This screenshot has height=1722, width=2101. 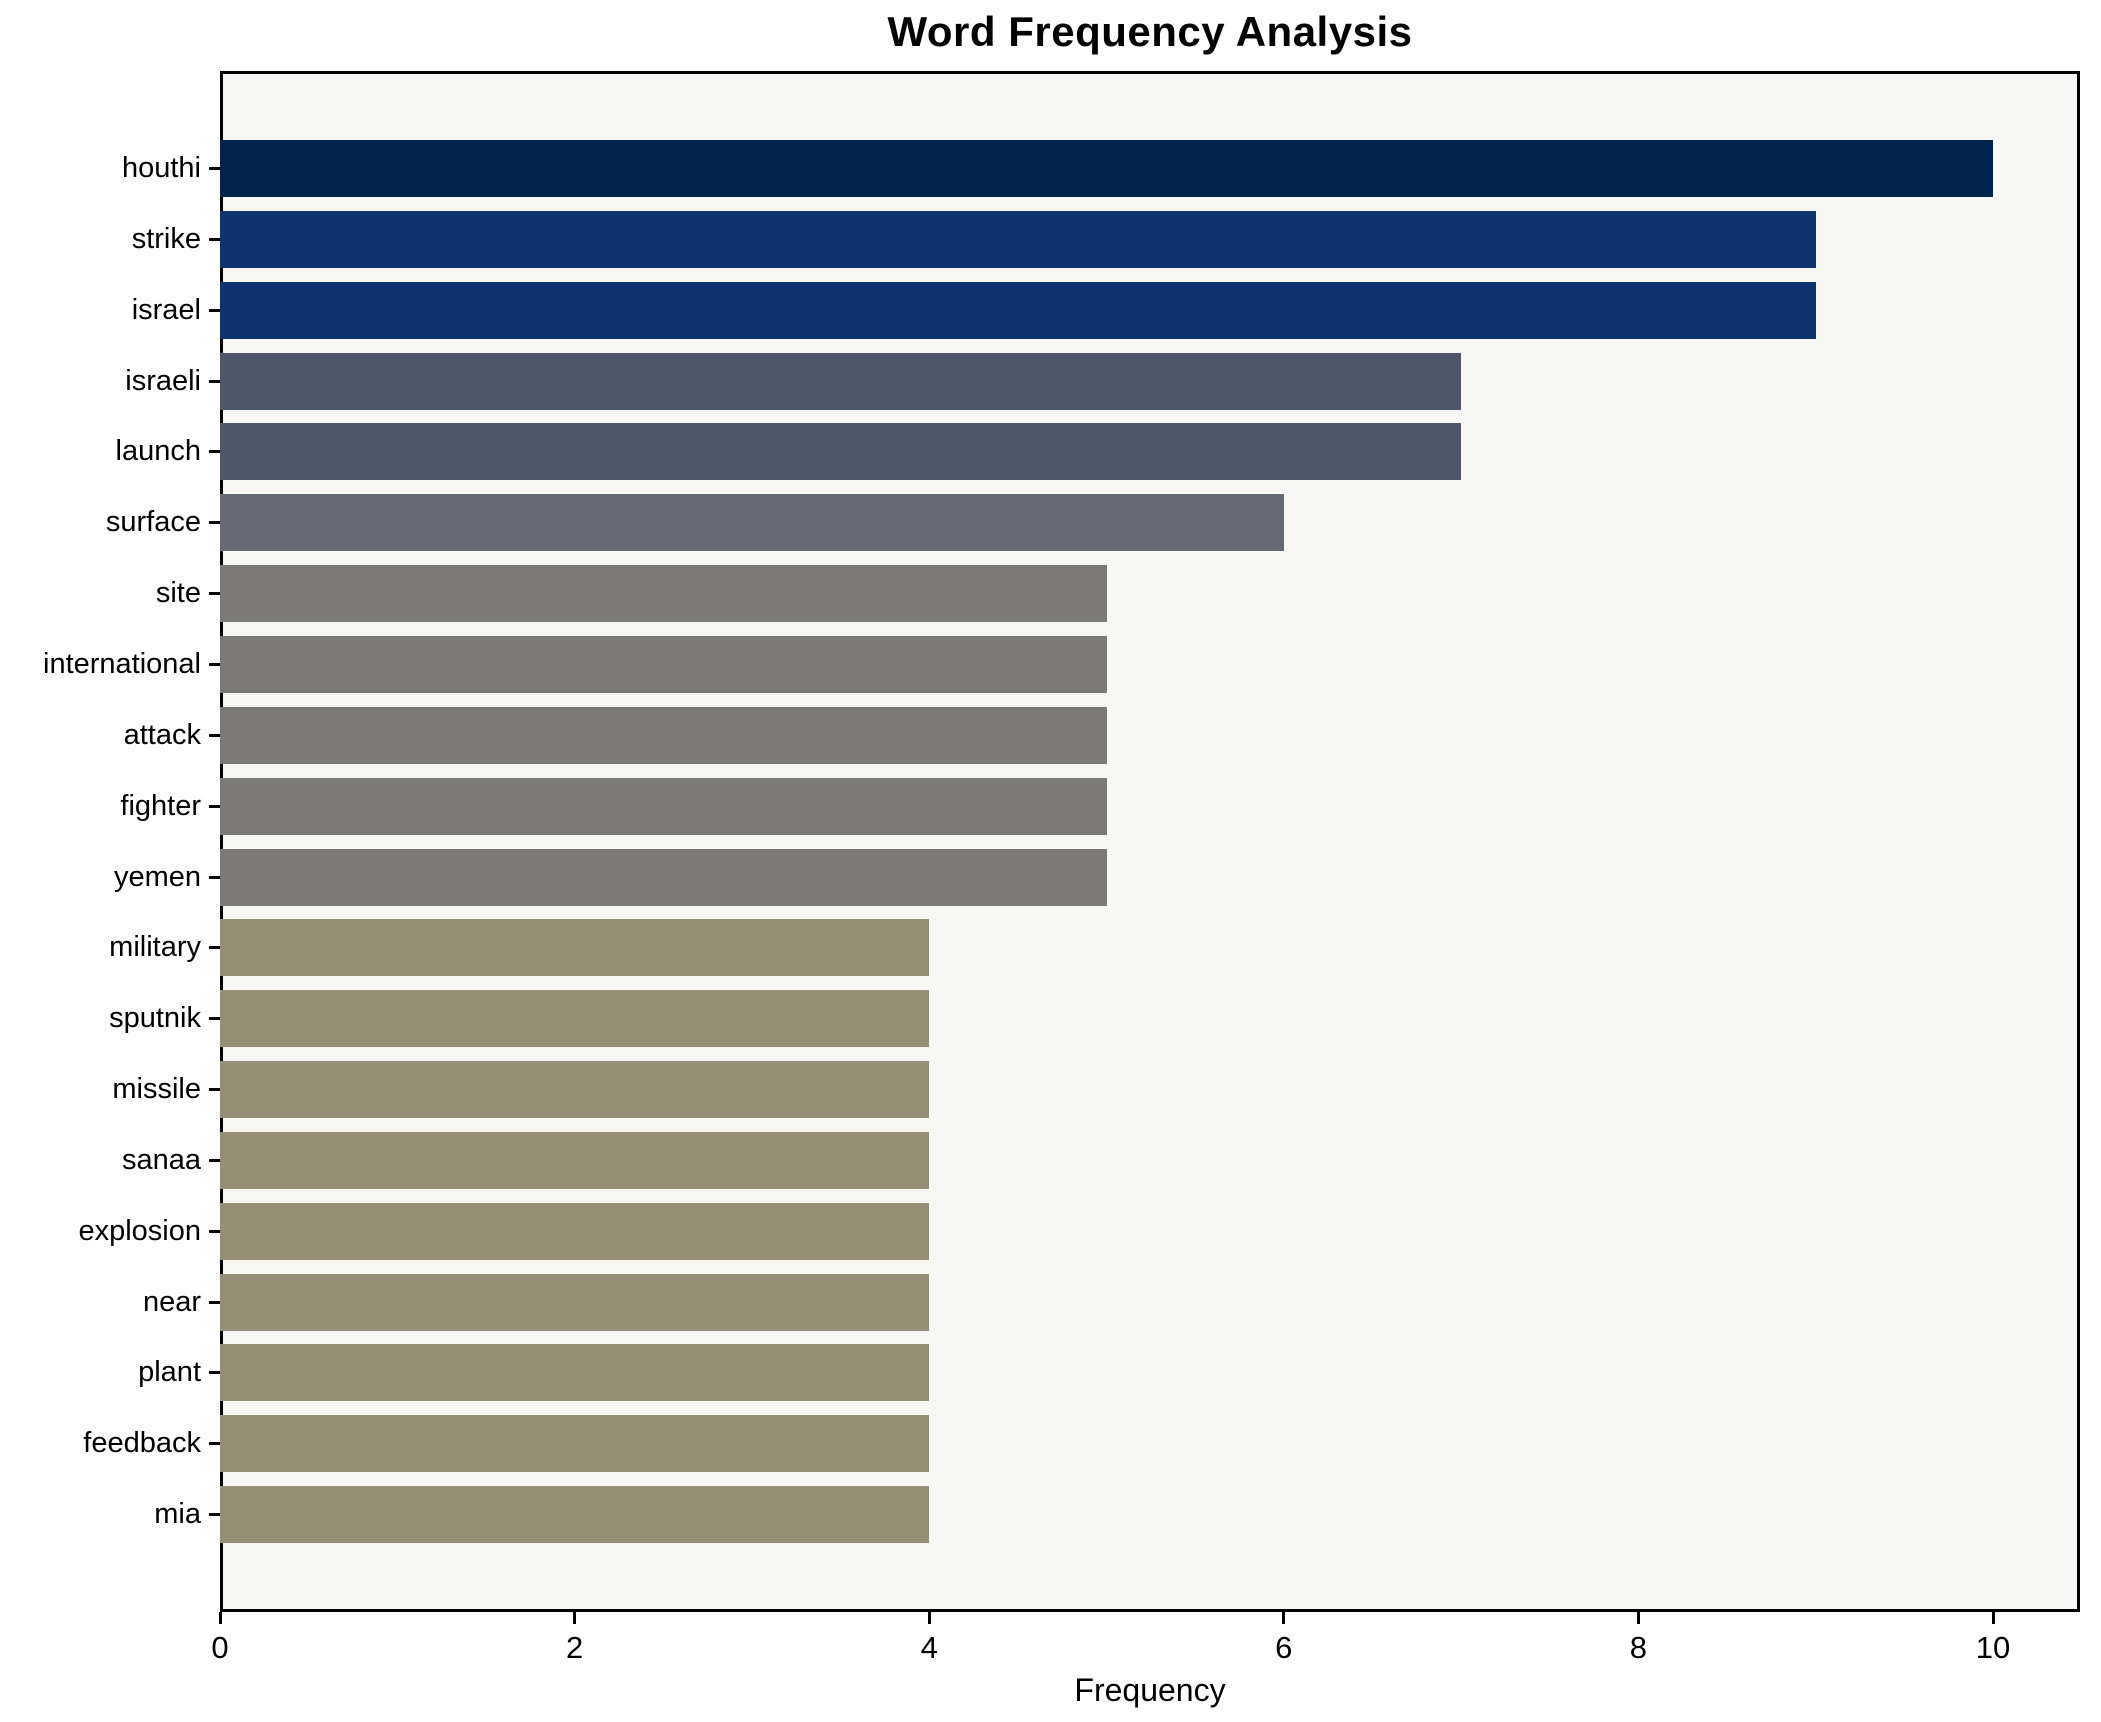 I want to click on y-tick-label-strike: strike, so click(x=166, y=238).